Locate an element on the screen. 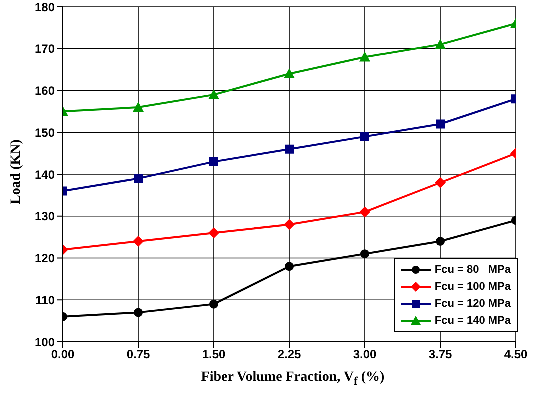 The width and height of the screenshot is (534, 410). legend-label: Fcu = 80 MPa is located at coordinates (472, 270).